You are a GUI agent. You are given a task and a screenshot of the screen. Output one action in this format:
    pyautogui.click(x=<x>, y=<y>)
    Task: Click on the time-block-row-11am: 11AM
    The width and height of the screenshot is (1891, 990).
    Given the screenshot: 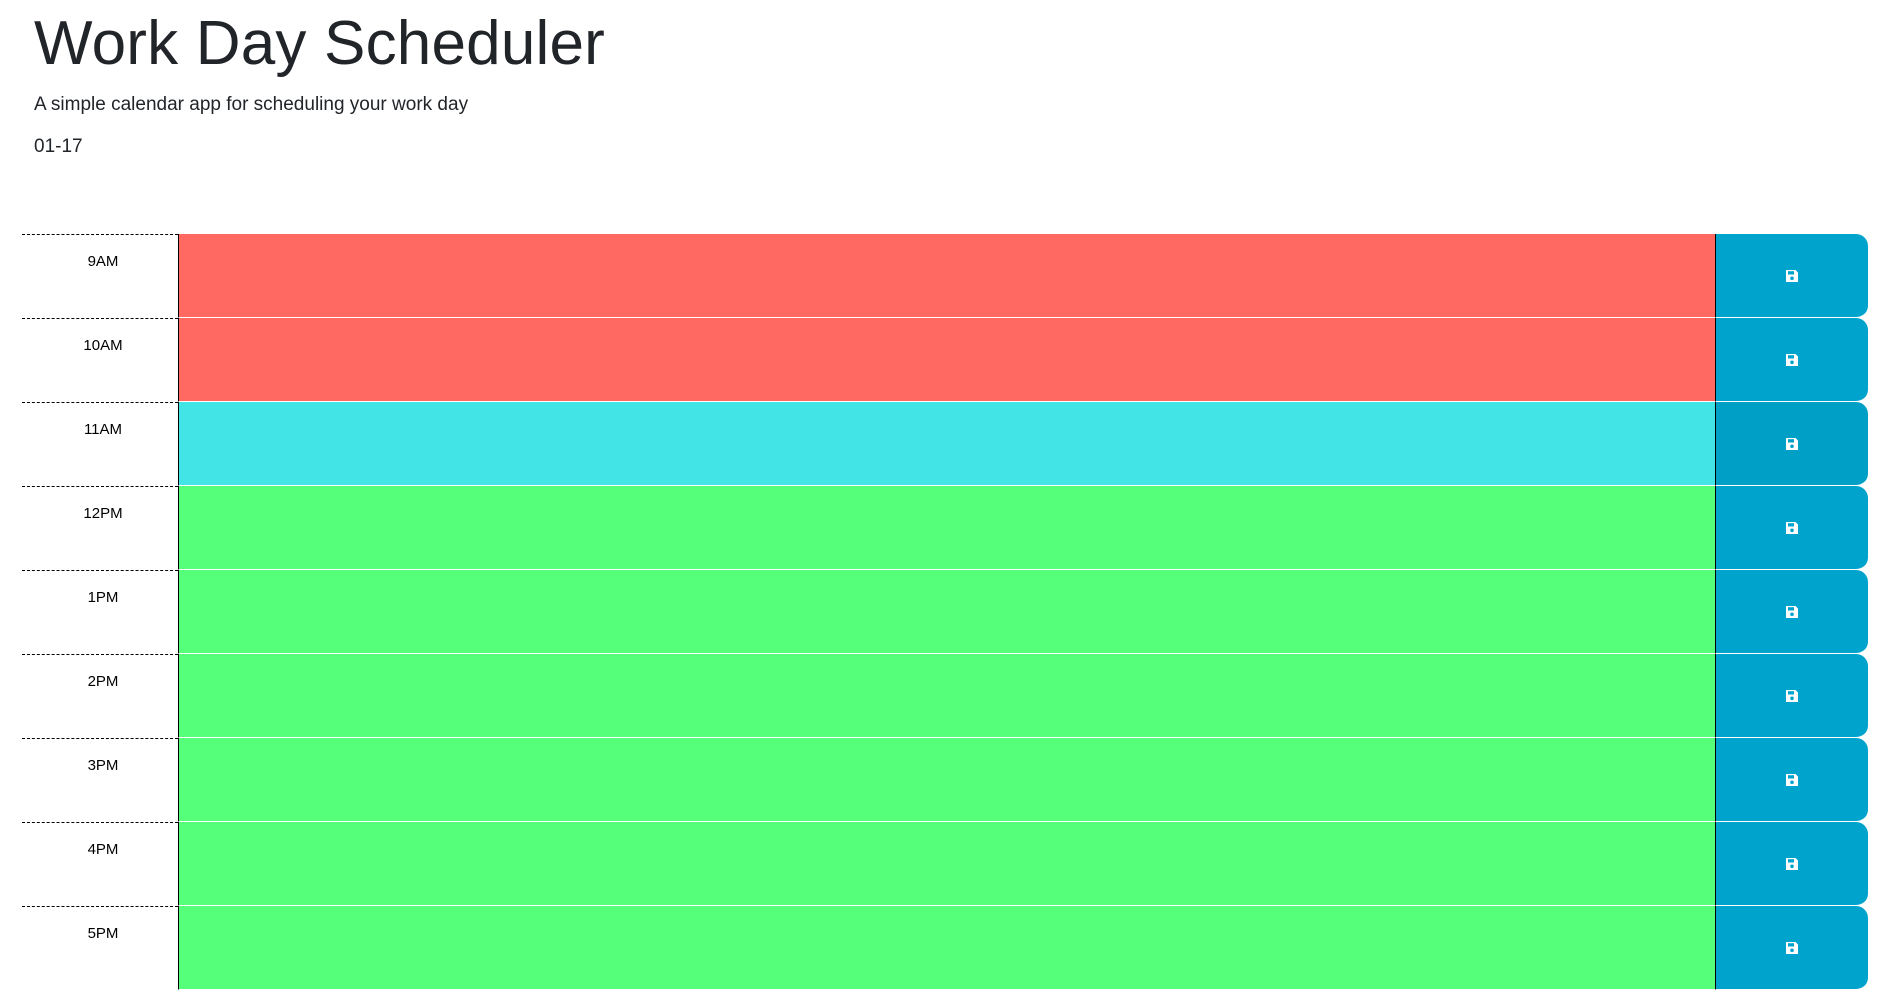 What is the action you would take?
    pyautogui.click(x=945, y=444)
    